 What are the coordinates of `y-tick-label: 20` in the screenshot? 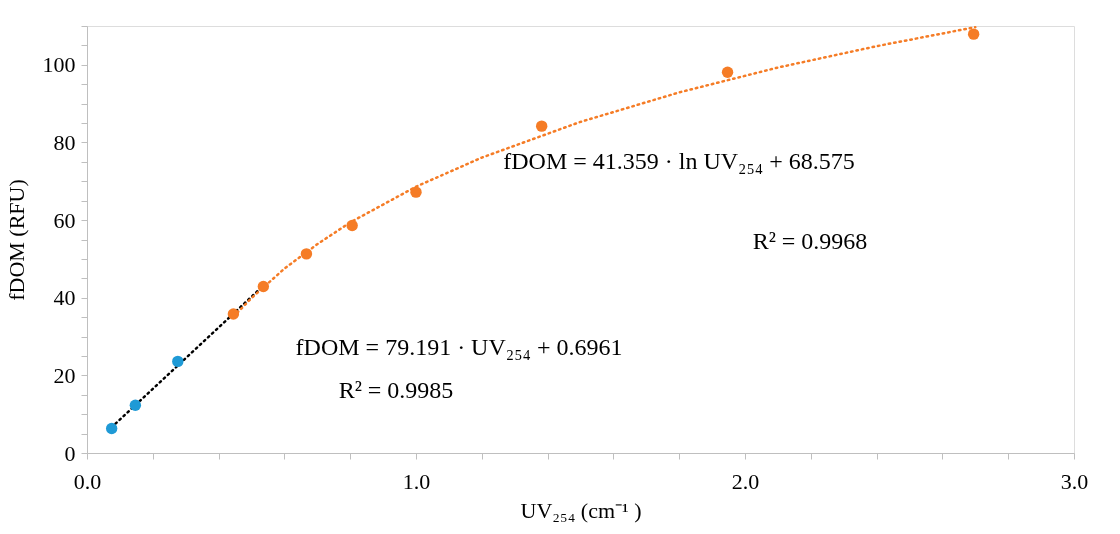 It's located at (64, 375).